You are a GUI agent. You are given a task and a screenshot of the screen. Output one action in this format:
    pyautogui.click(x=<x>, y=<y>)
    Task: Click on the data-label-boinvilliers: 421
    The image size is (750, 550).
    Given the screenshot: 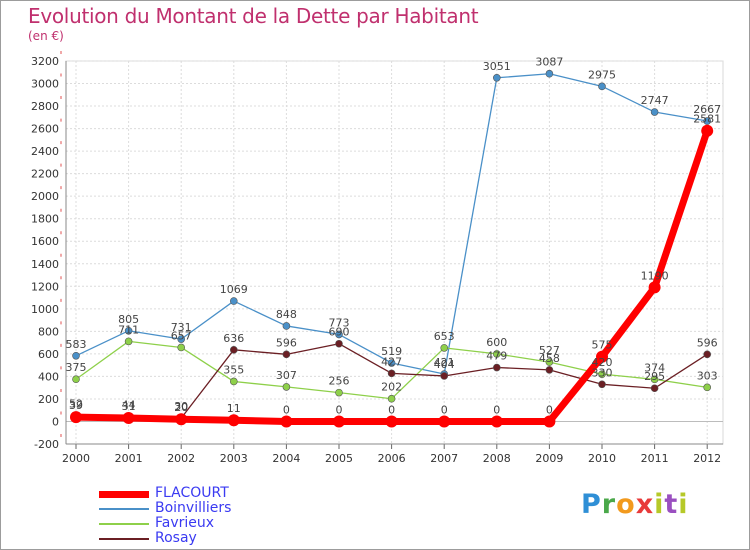 What is the action you would take?
    pyautogui.click(x=444, y=362)
    